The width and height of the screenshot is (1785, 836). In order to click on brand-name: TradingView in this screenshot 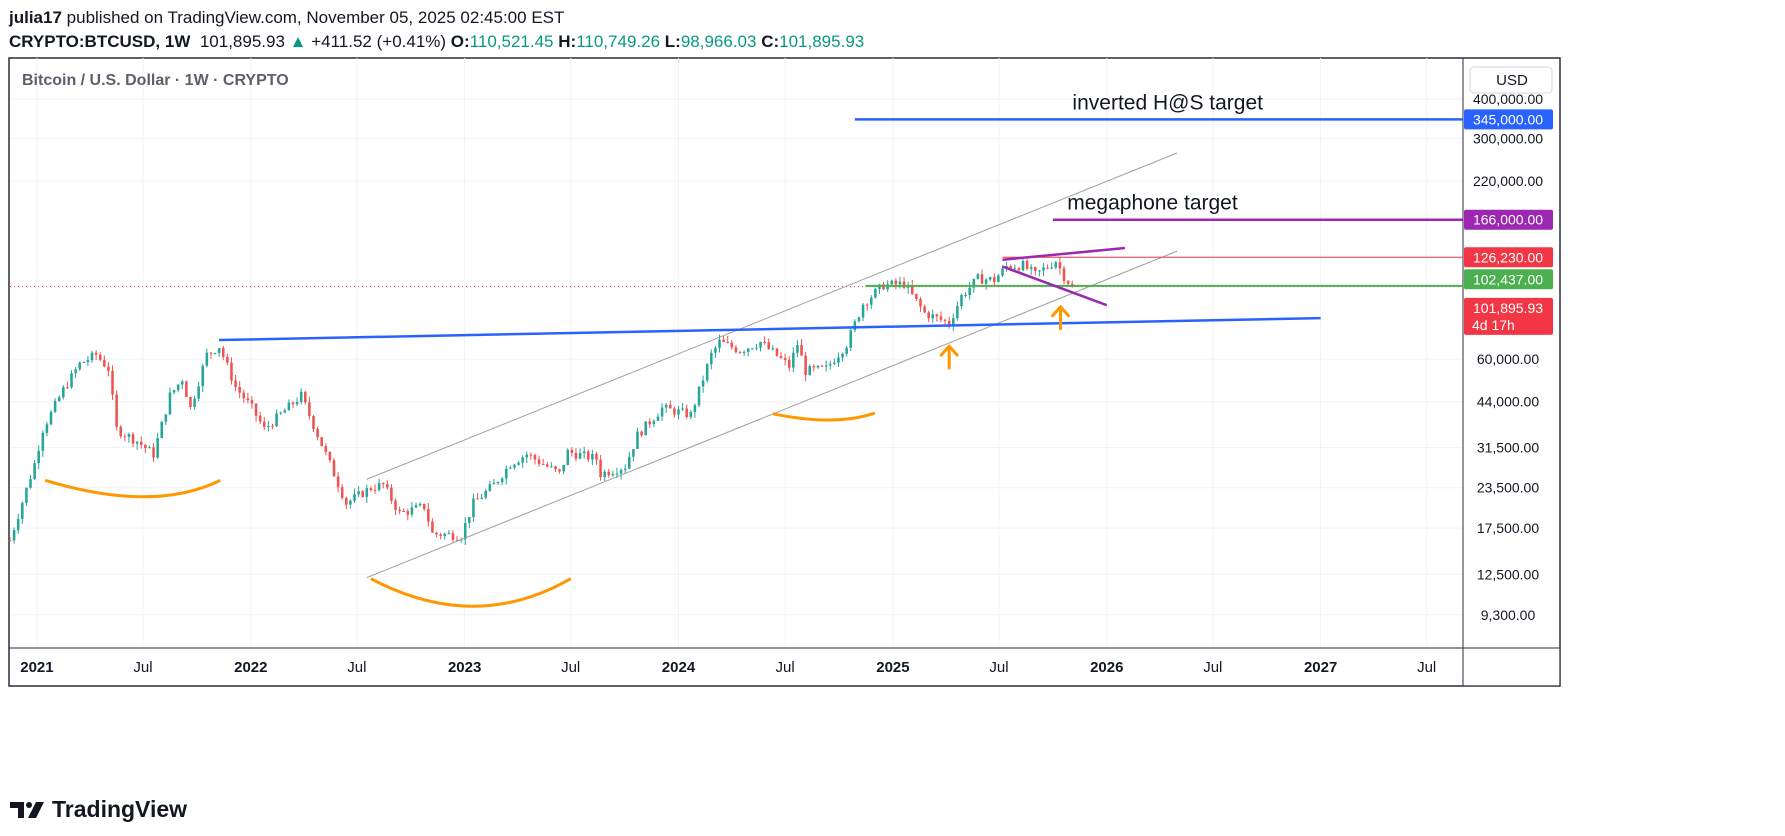, I will do `click(120, 809)`.